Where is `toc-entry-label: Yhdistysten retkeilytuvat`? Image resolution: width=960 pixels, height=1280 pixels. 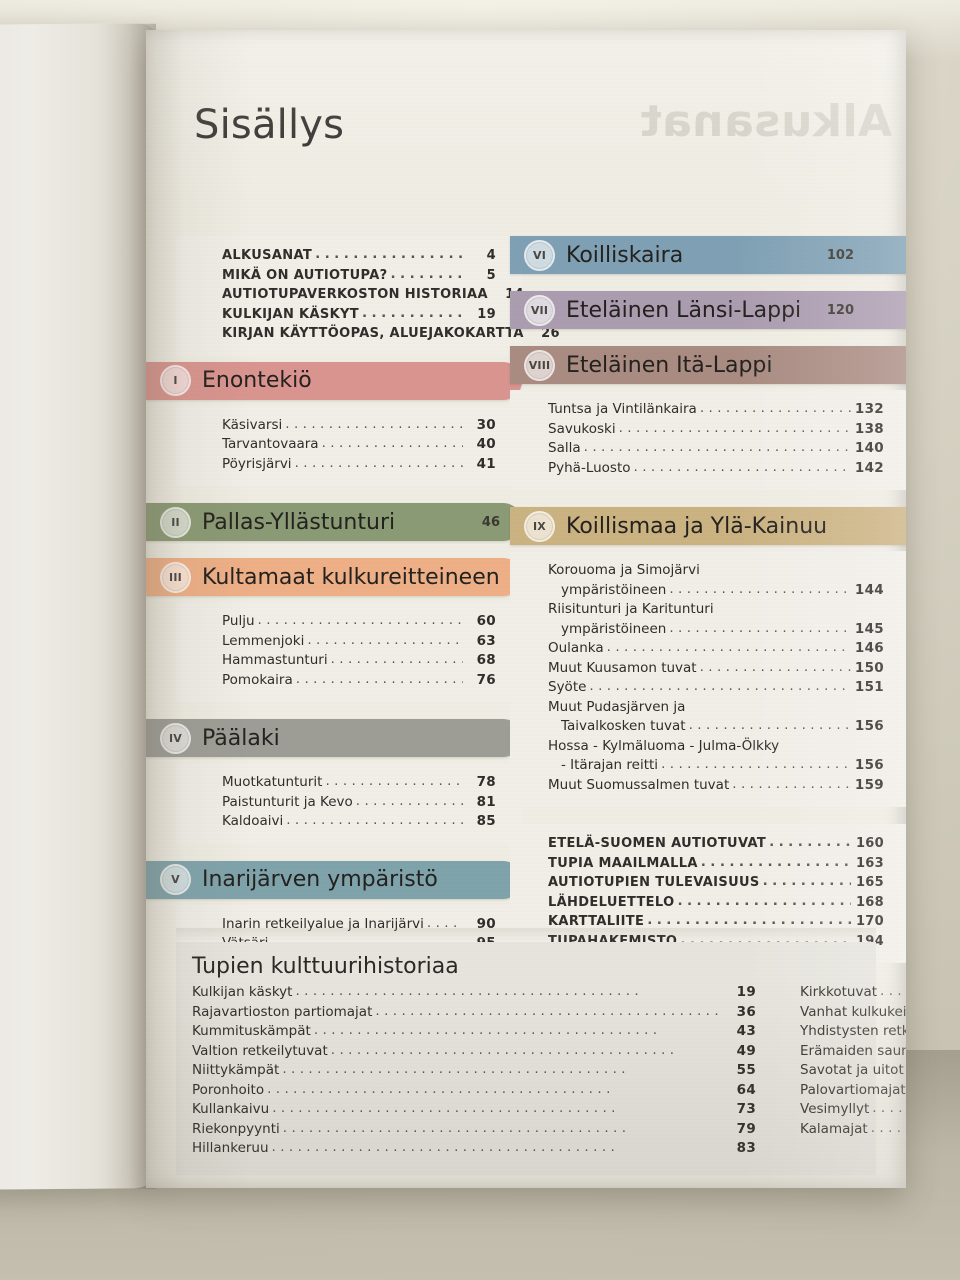
toc-entry-label: Yhdistysten retkeilytuvat is located at coordinates (853, 1031).